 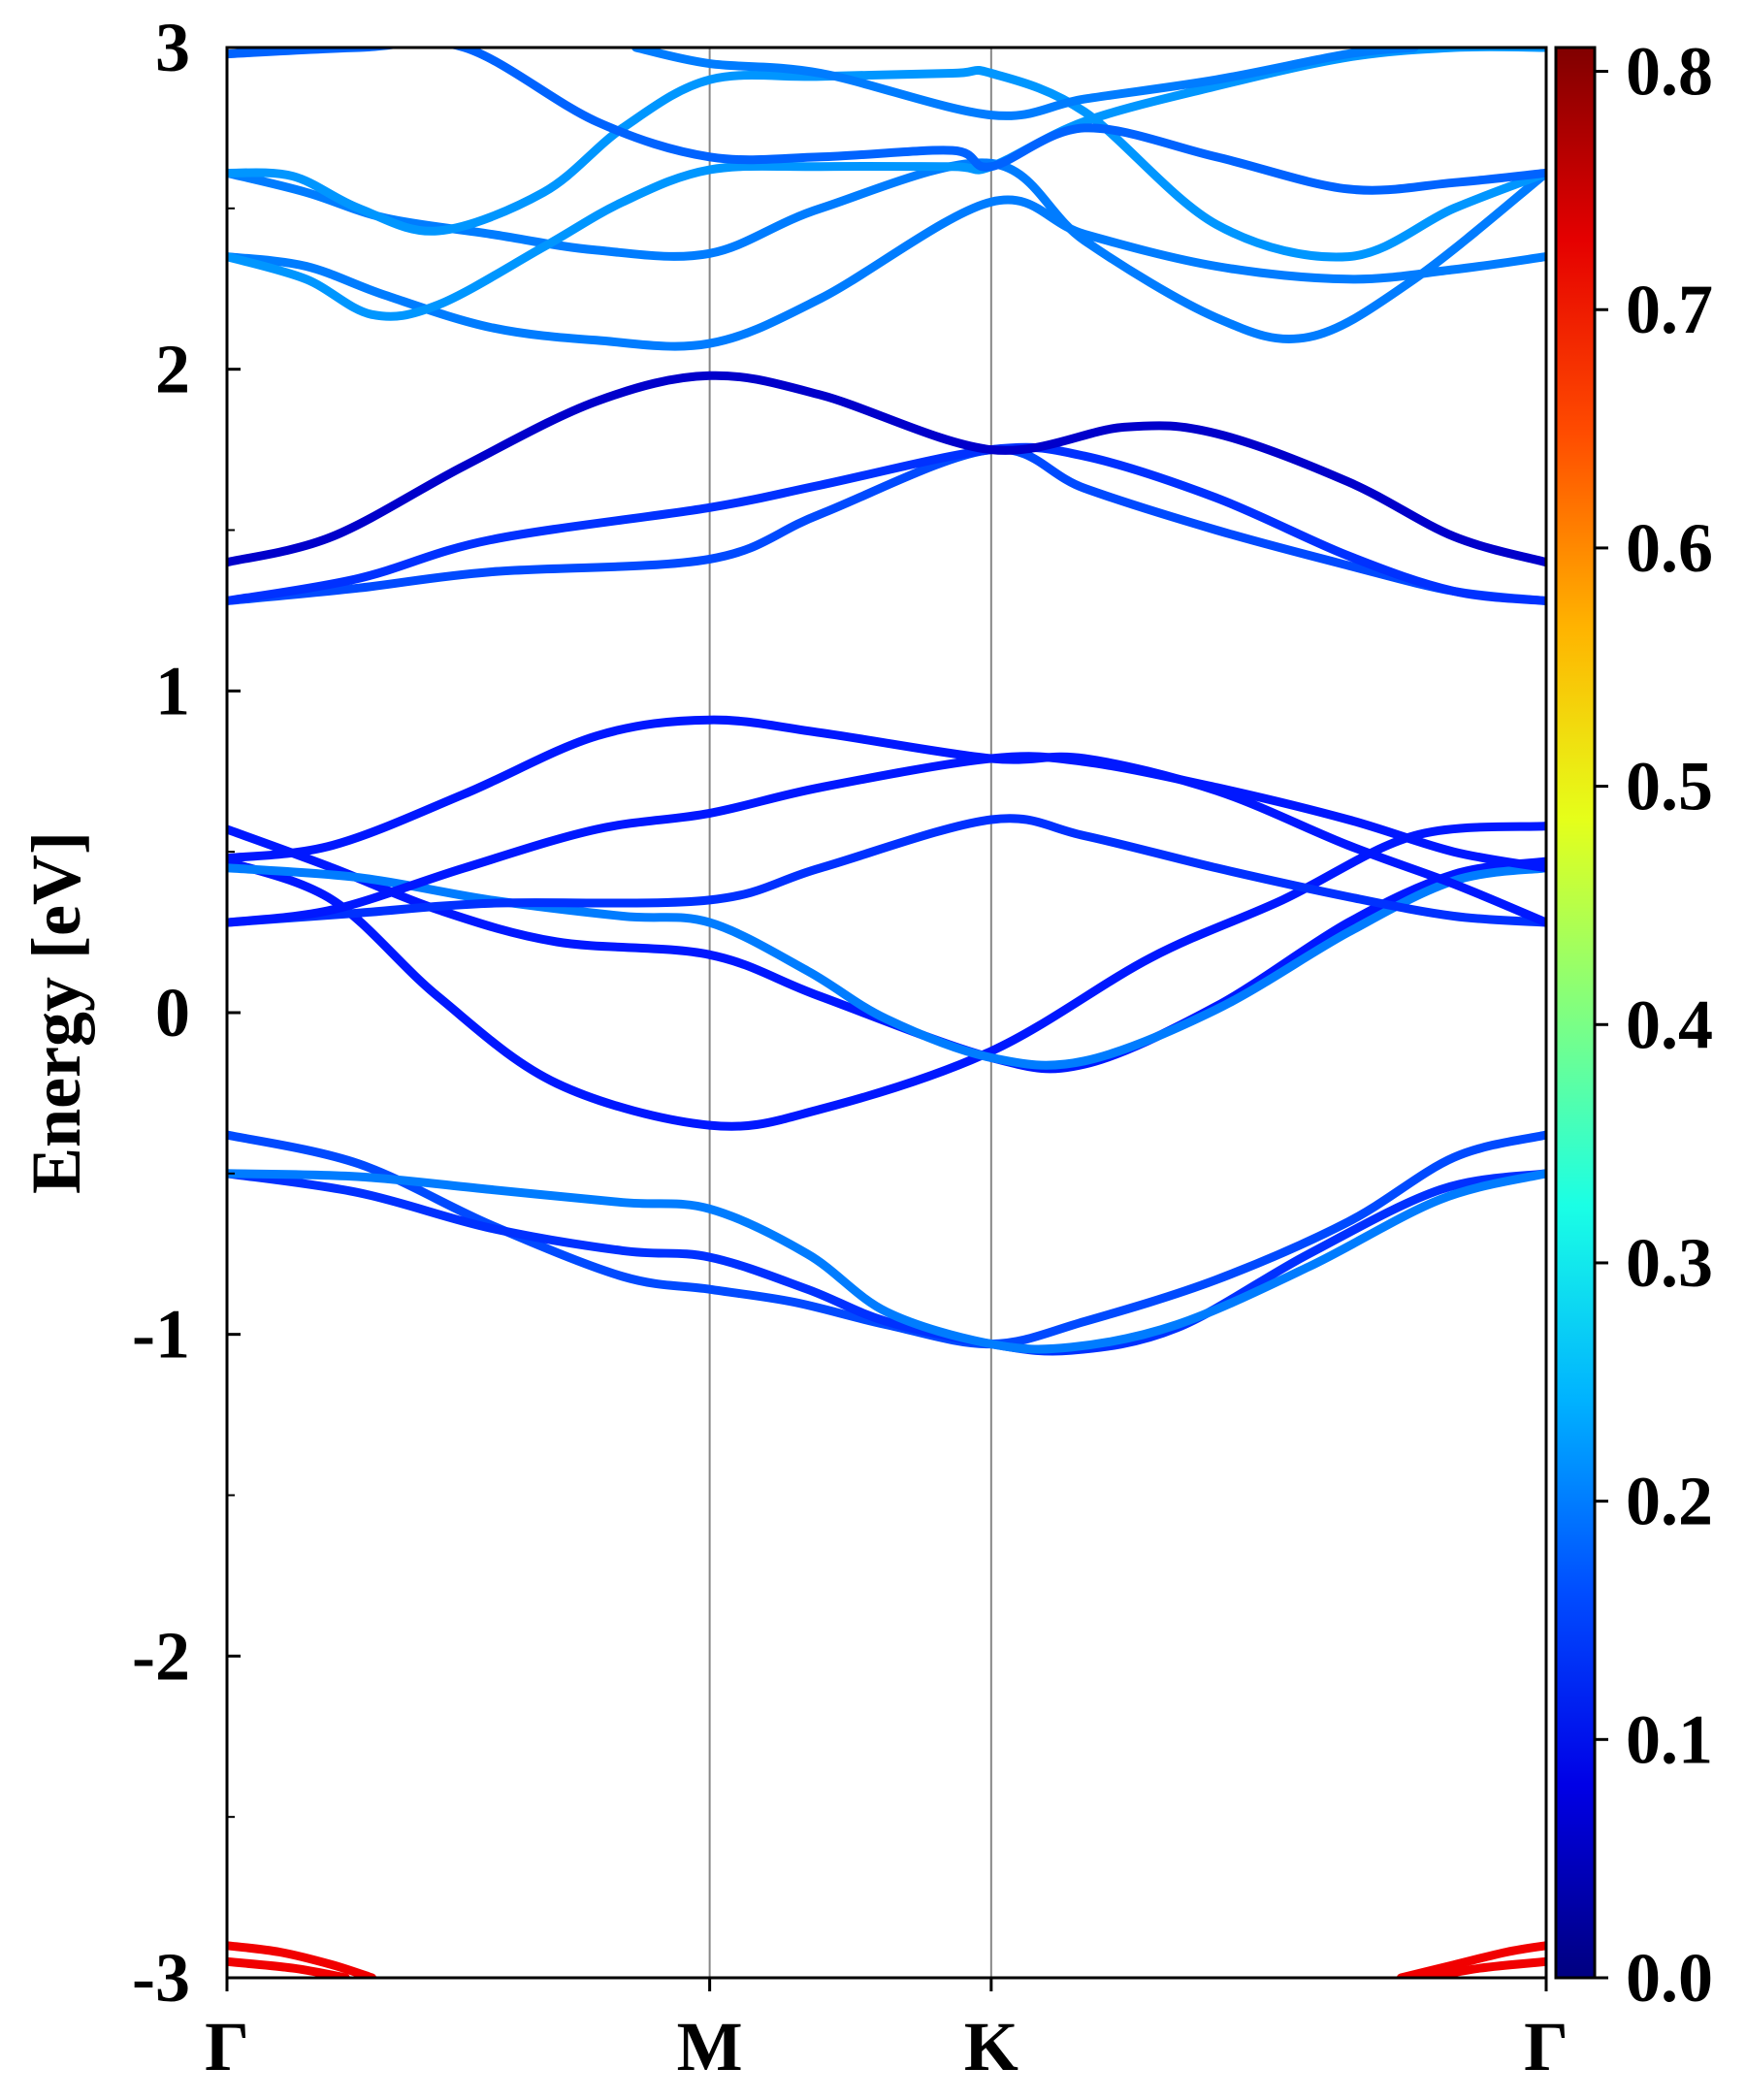 I want to click on y-tick-label: 0, so click(x=172, y=1012).